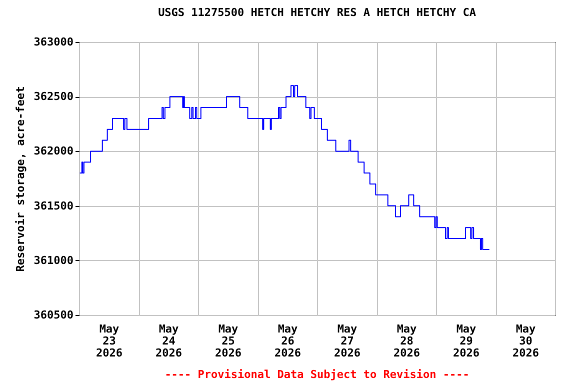 The height and width of the screenshot is (384, 576). What do you see at coordinates (109, 341) in the screenshot?
I see `x-tick-label: May 23 2026` at bounding box center [109, 341].